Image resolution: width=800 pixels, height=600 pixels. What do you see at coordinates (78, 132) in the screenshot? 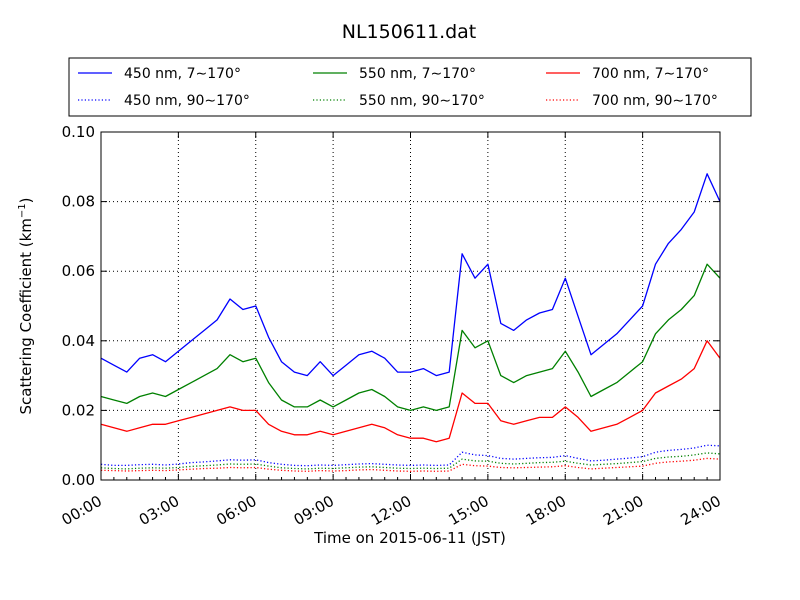
I see `y-tick-label: 0.10` at bounding box center [78, 132].